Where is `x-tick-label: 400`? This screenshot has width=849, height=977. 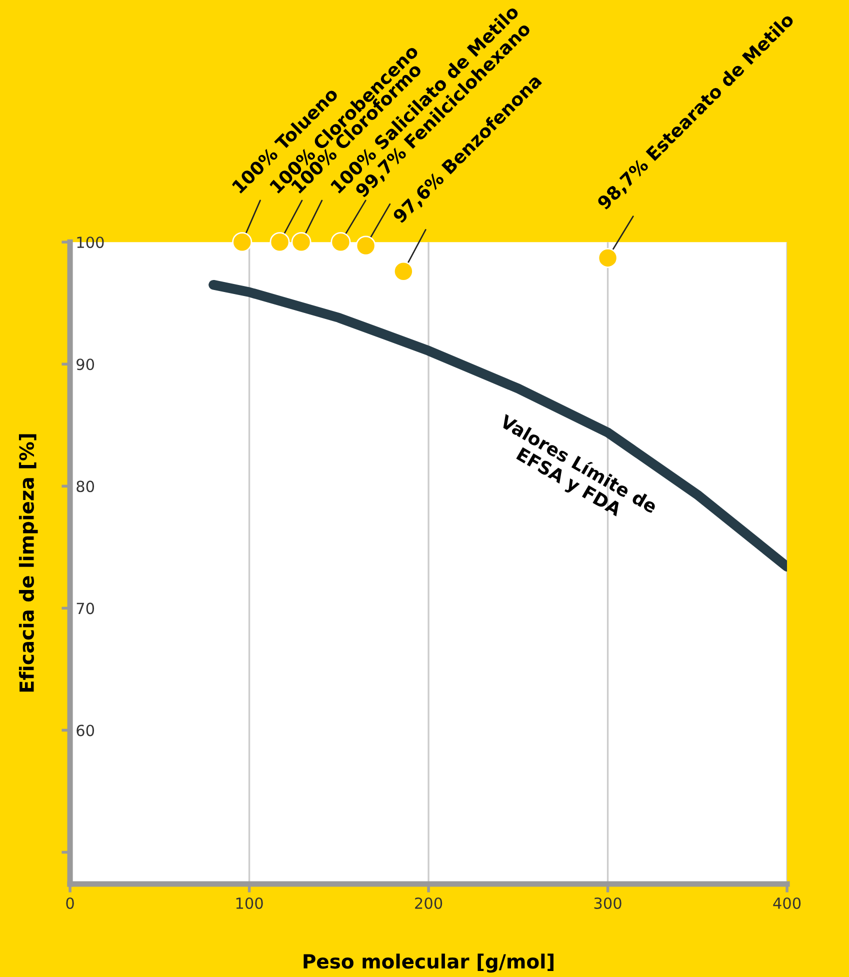
x-tick-label: 400 is located at coordinates (787, 903).